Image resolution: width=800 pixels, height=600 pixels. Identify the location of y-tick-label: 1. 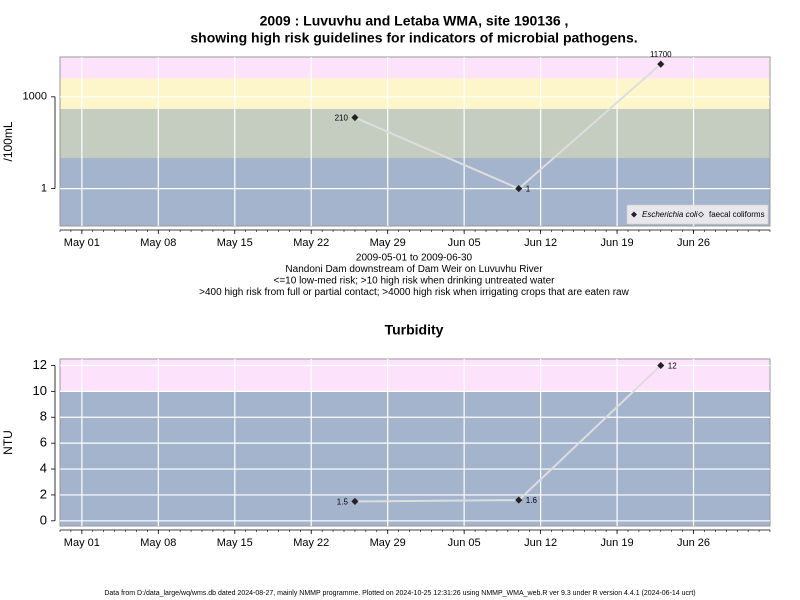
(44, 189).